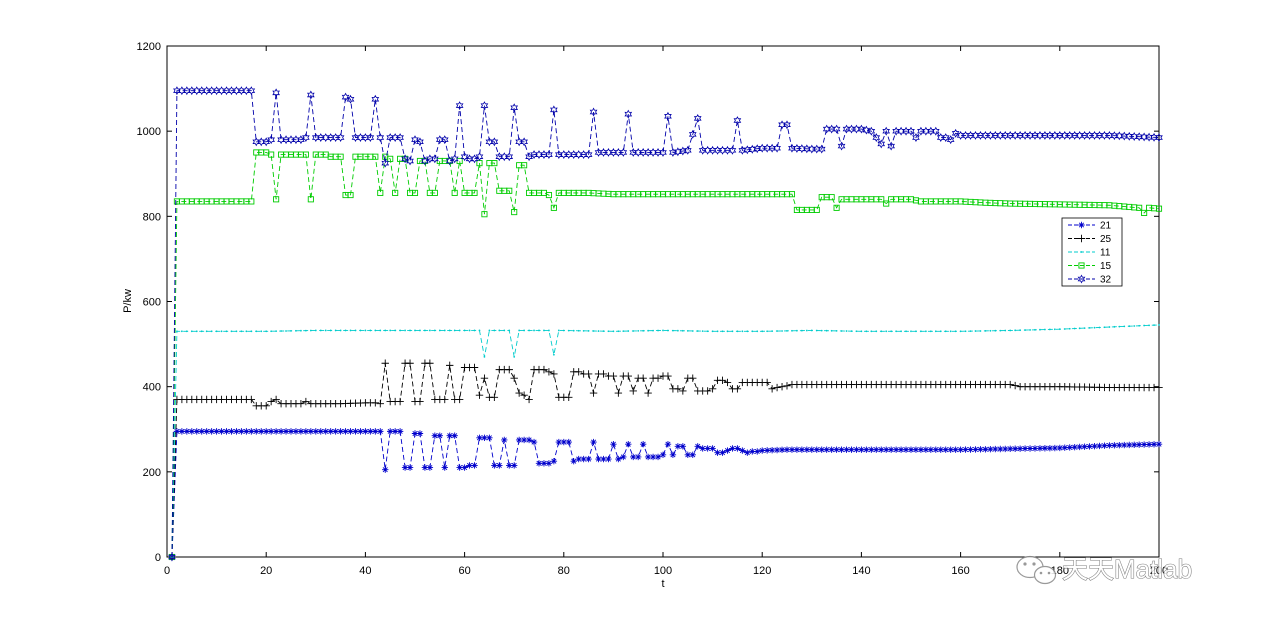 The height and width of the screenshot is (625, 1280). What do you see at coordinates (152, 473) in the screenshot?
I see `y-tick-label: 200` at bounding box center [152, 473].